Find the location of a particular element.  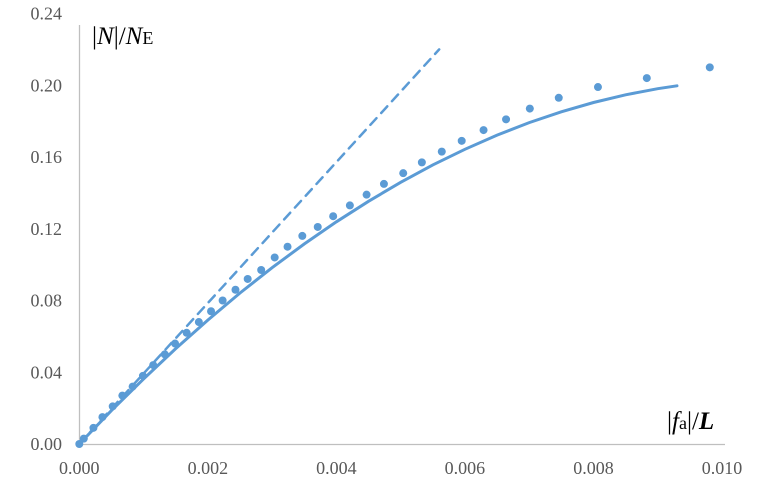

y-tick-label: 0.12 is located at coordinates (47, 229).